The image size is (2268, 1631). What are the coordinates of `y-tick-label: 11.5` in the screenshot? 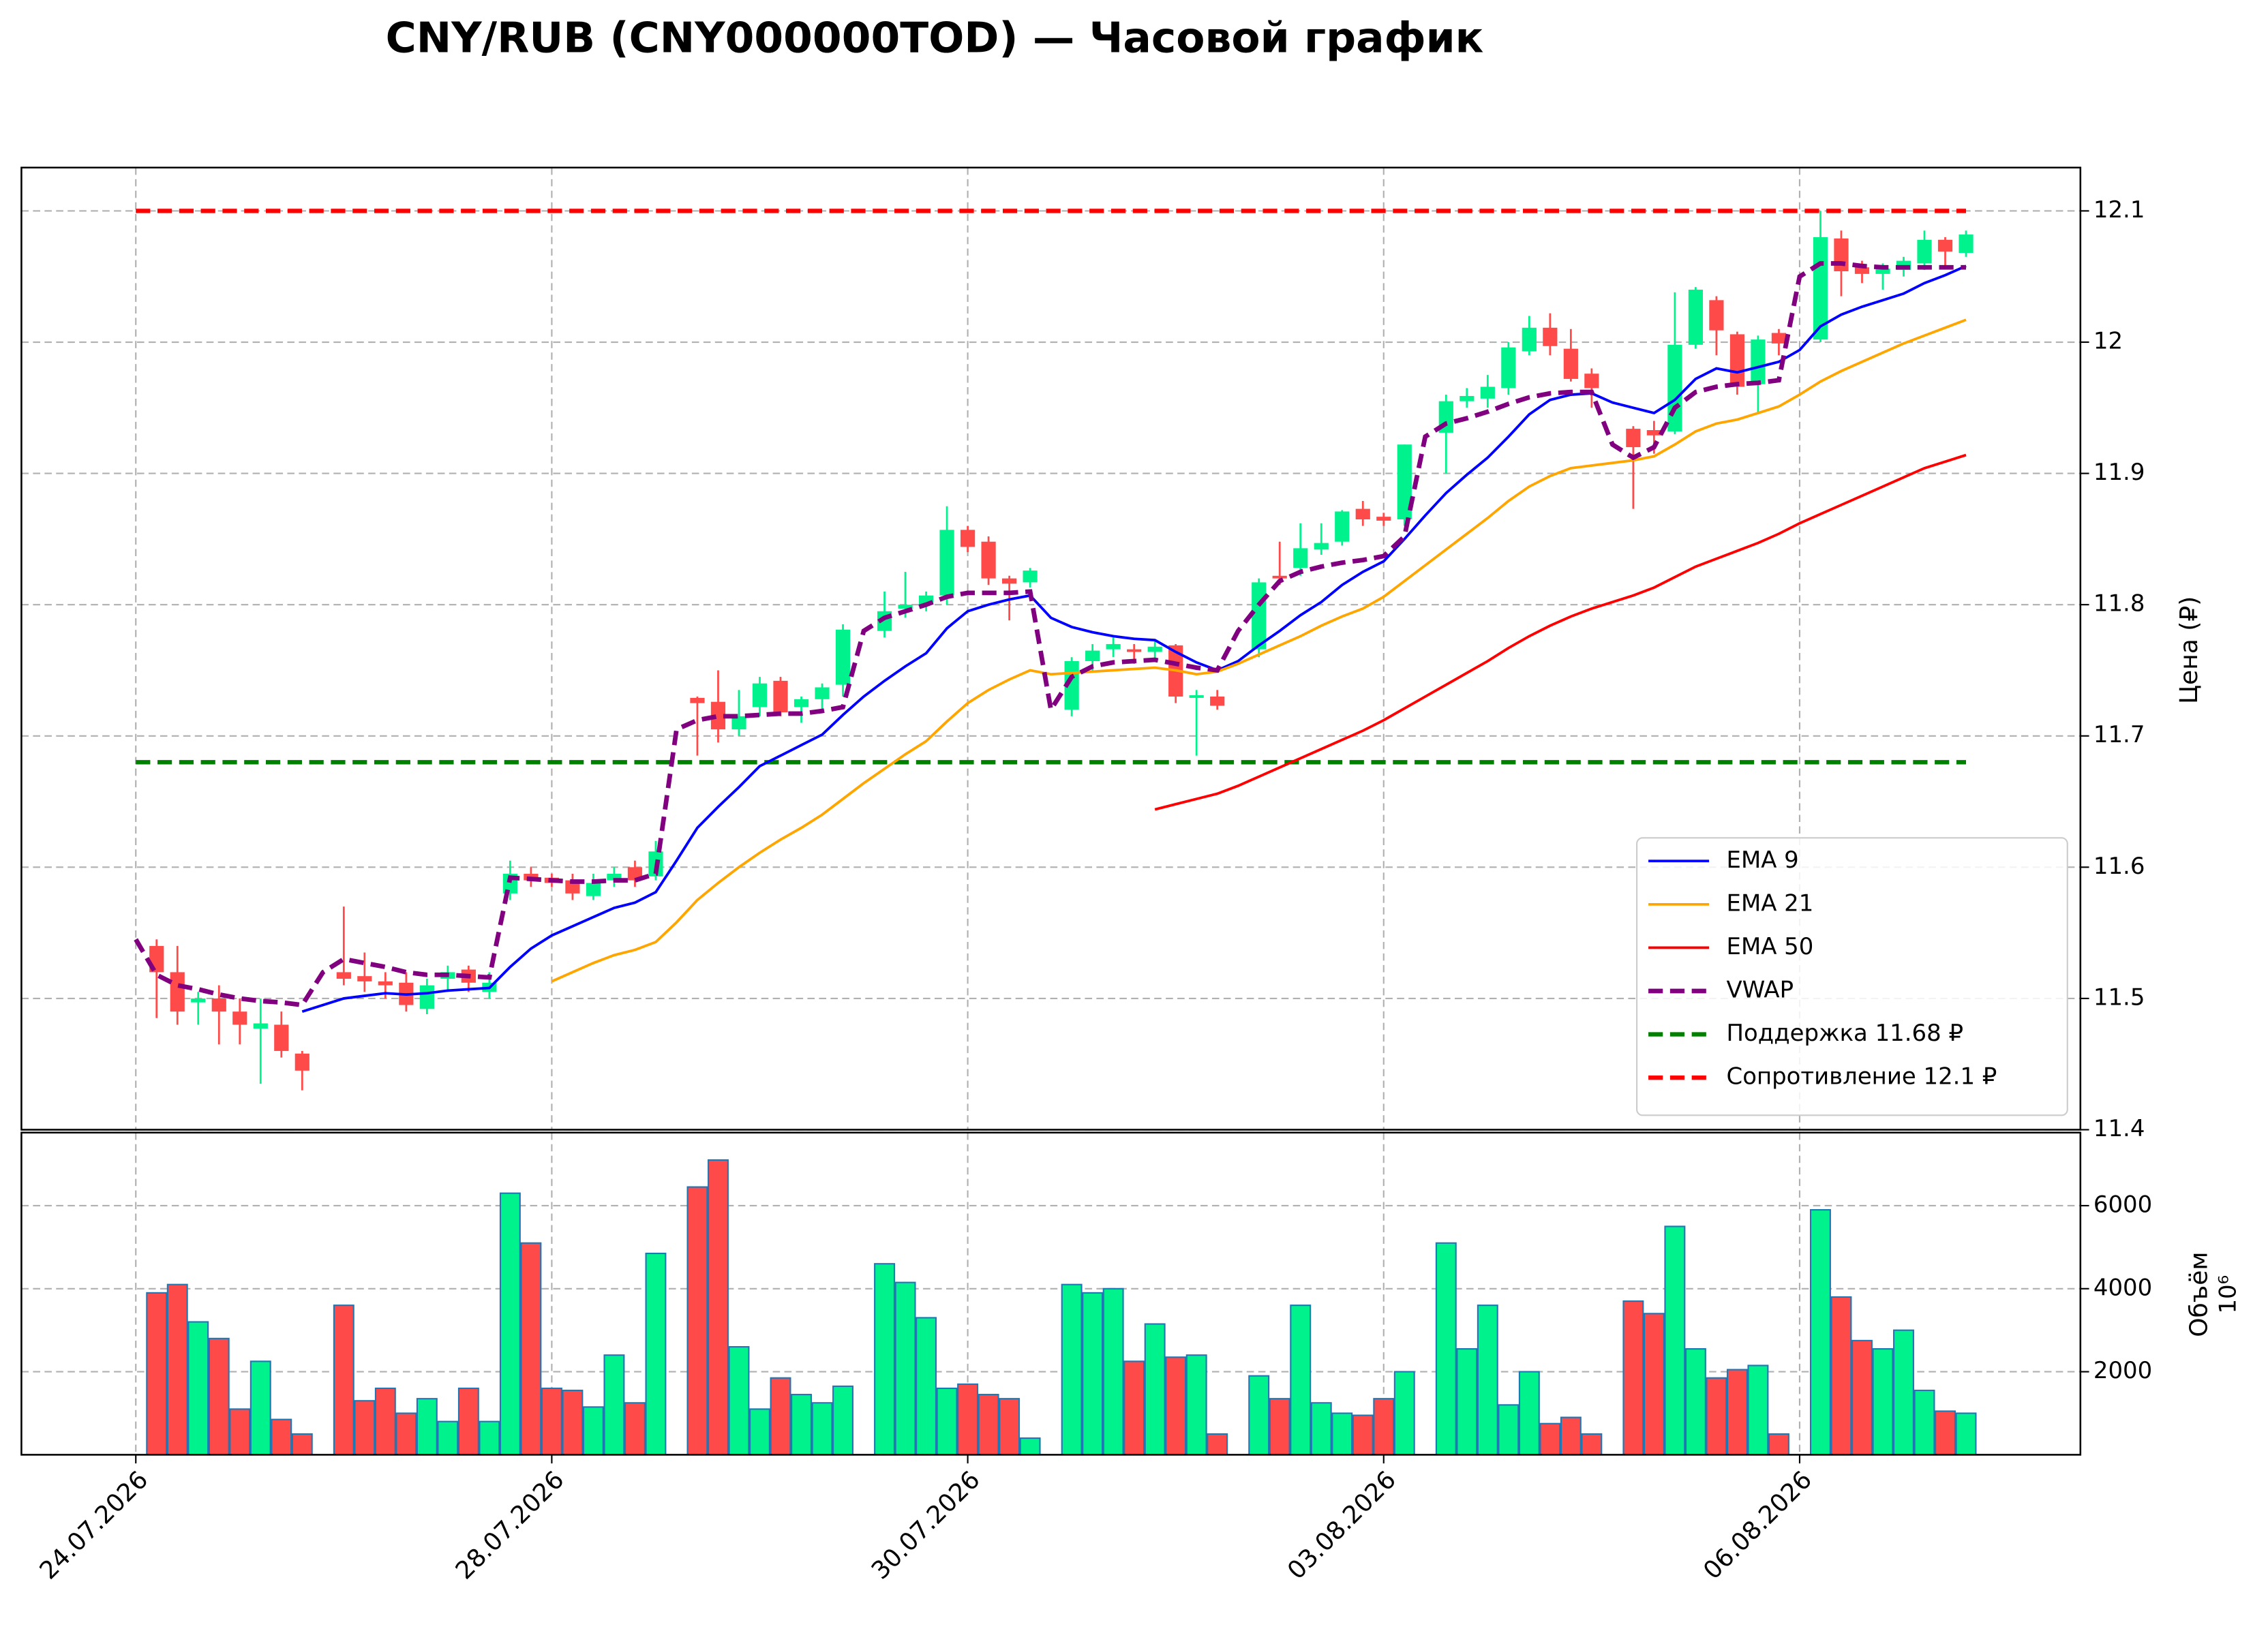 It's located at (2119, 997).